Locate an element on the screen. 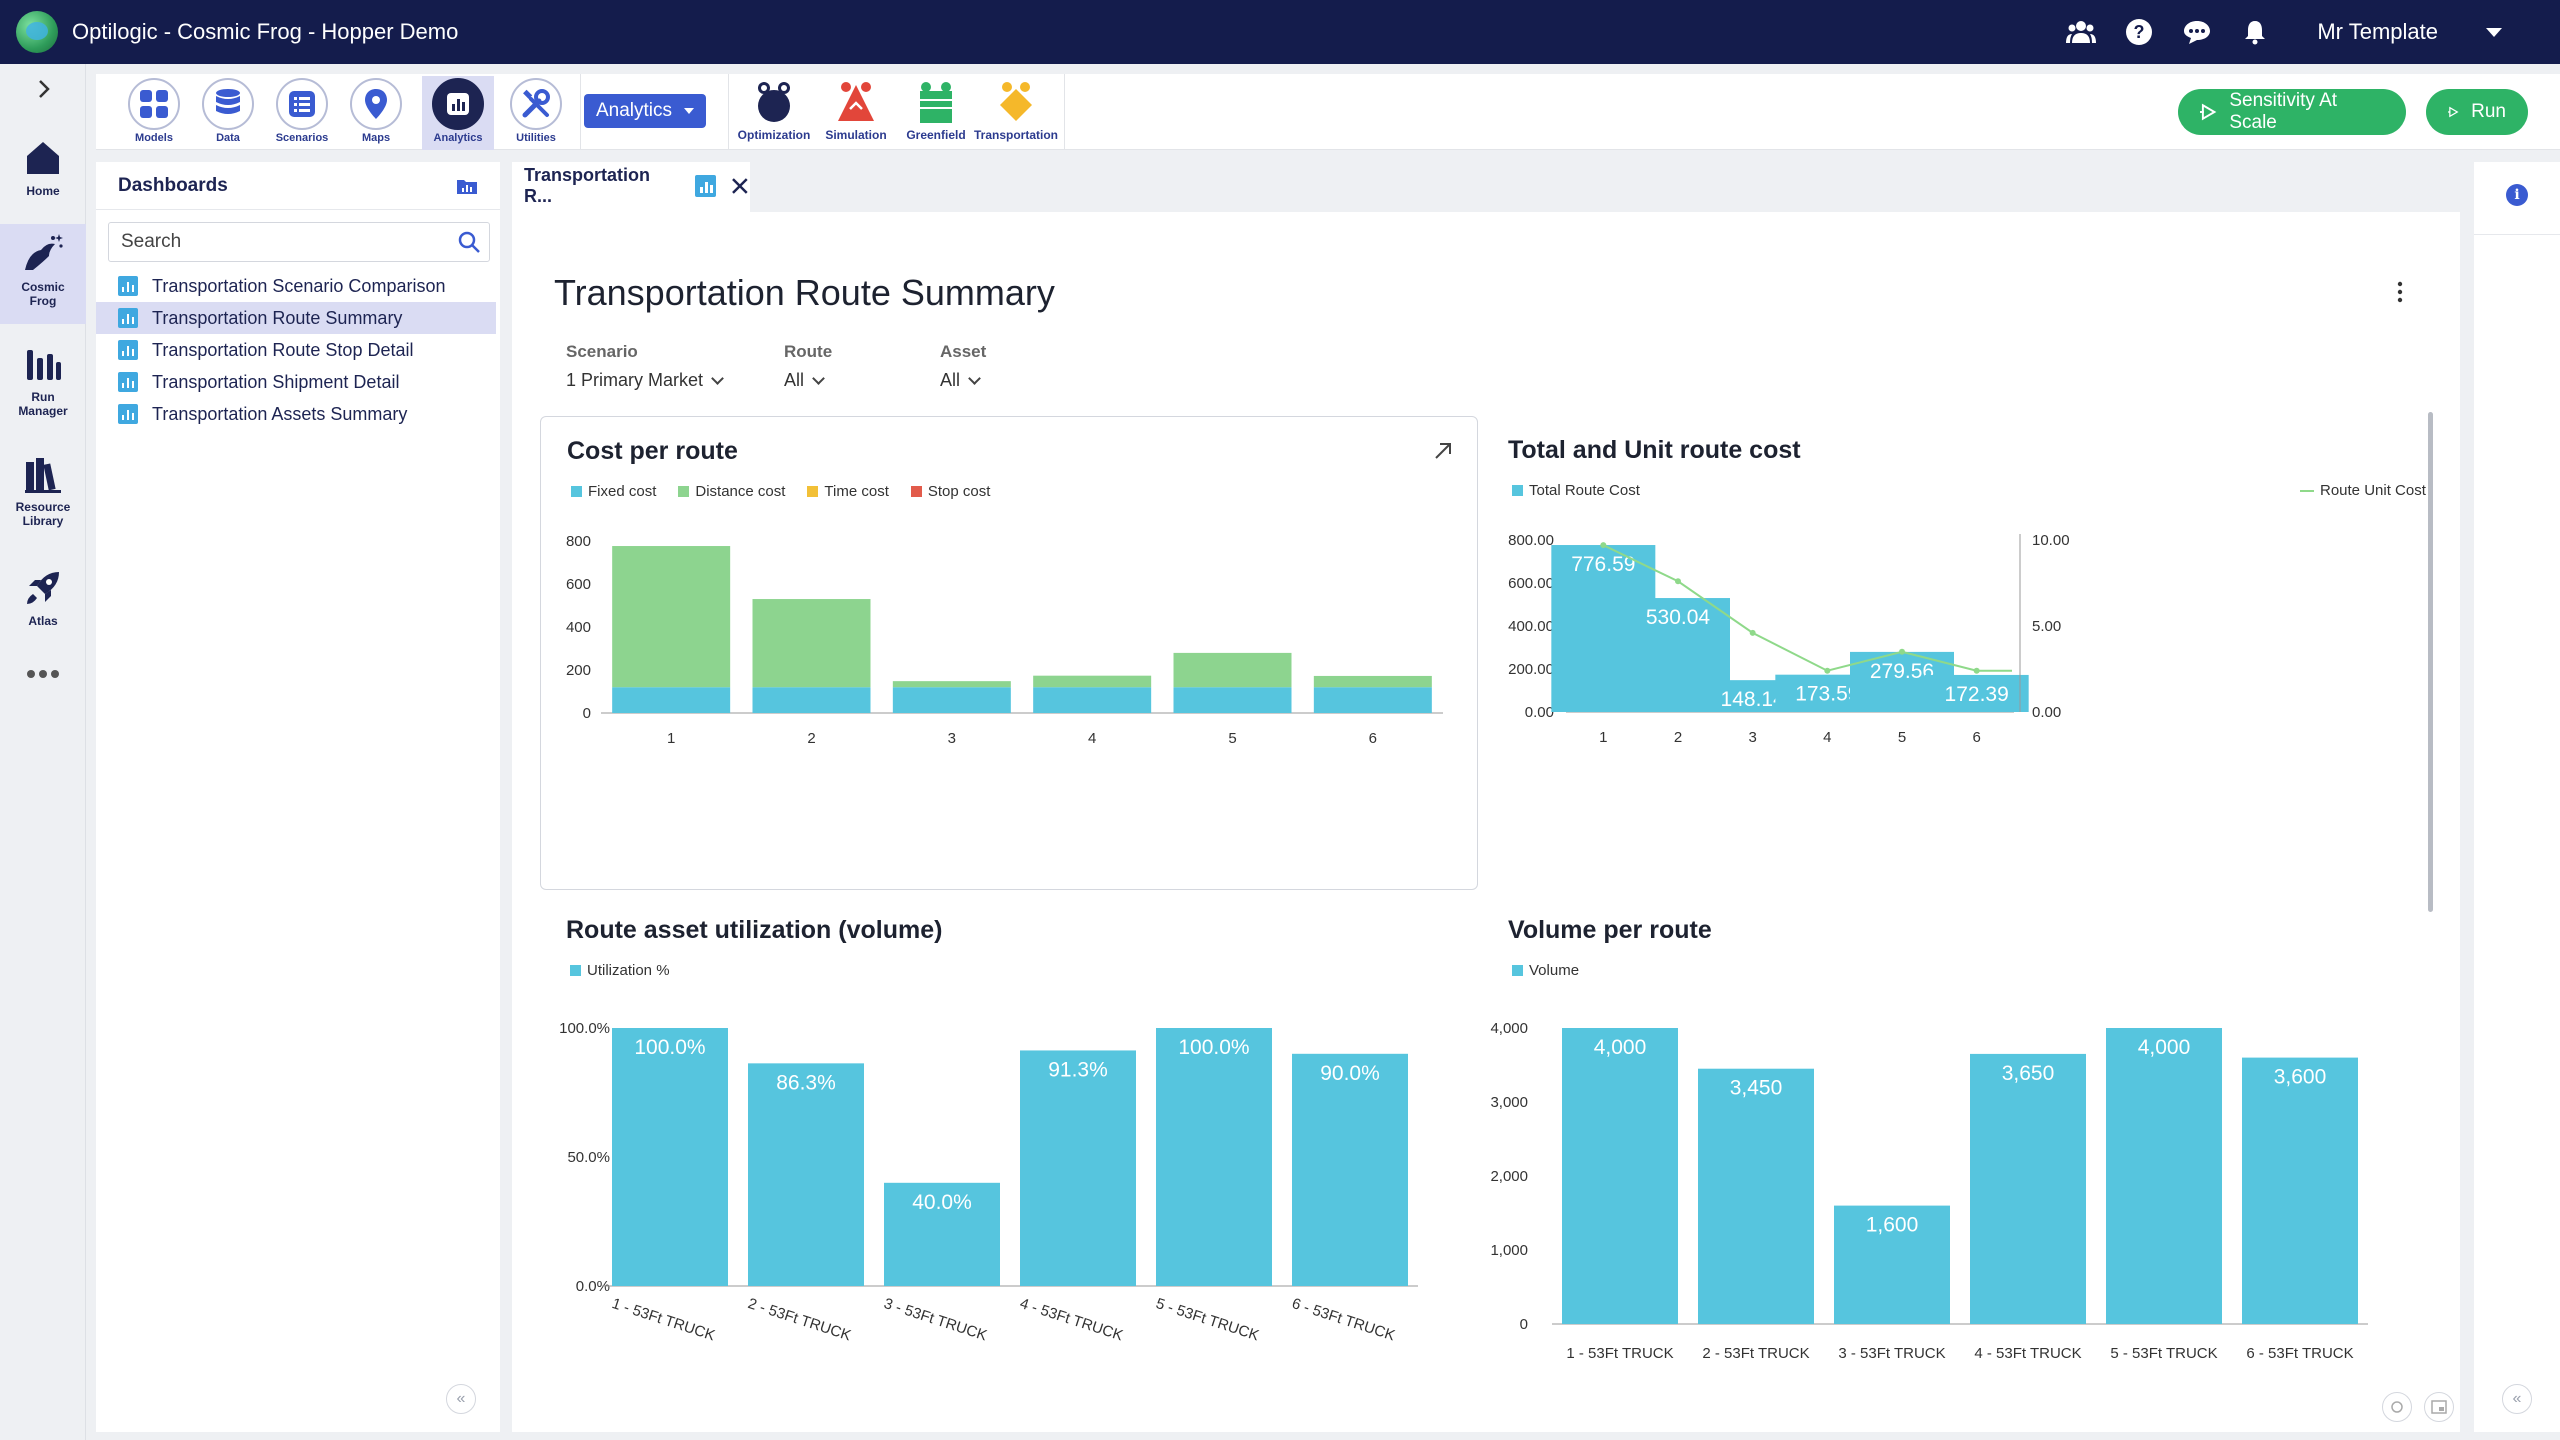 The width and height of the screenshot is (2560, 1440). data-label: 3,600 is located at coordinates (2300, 1077).